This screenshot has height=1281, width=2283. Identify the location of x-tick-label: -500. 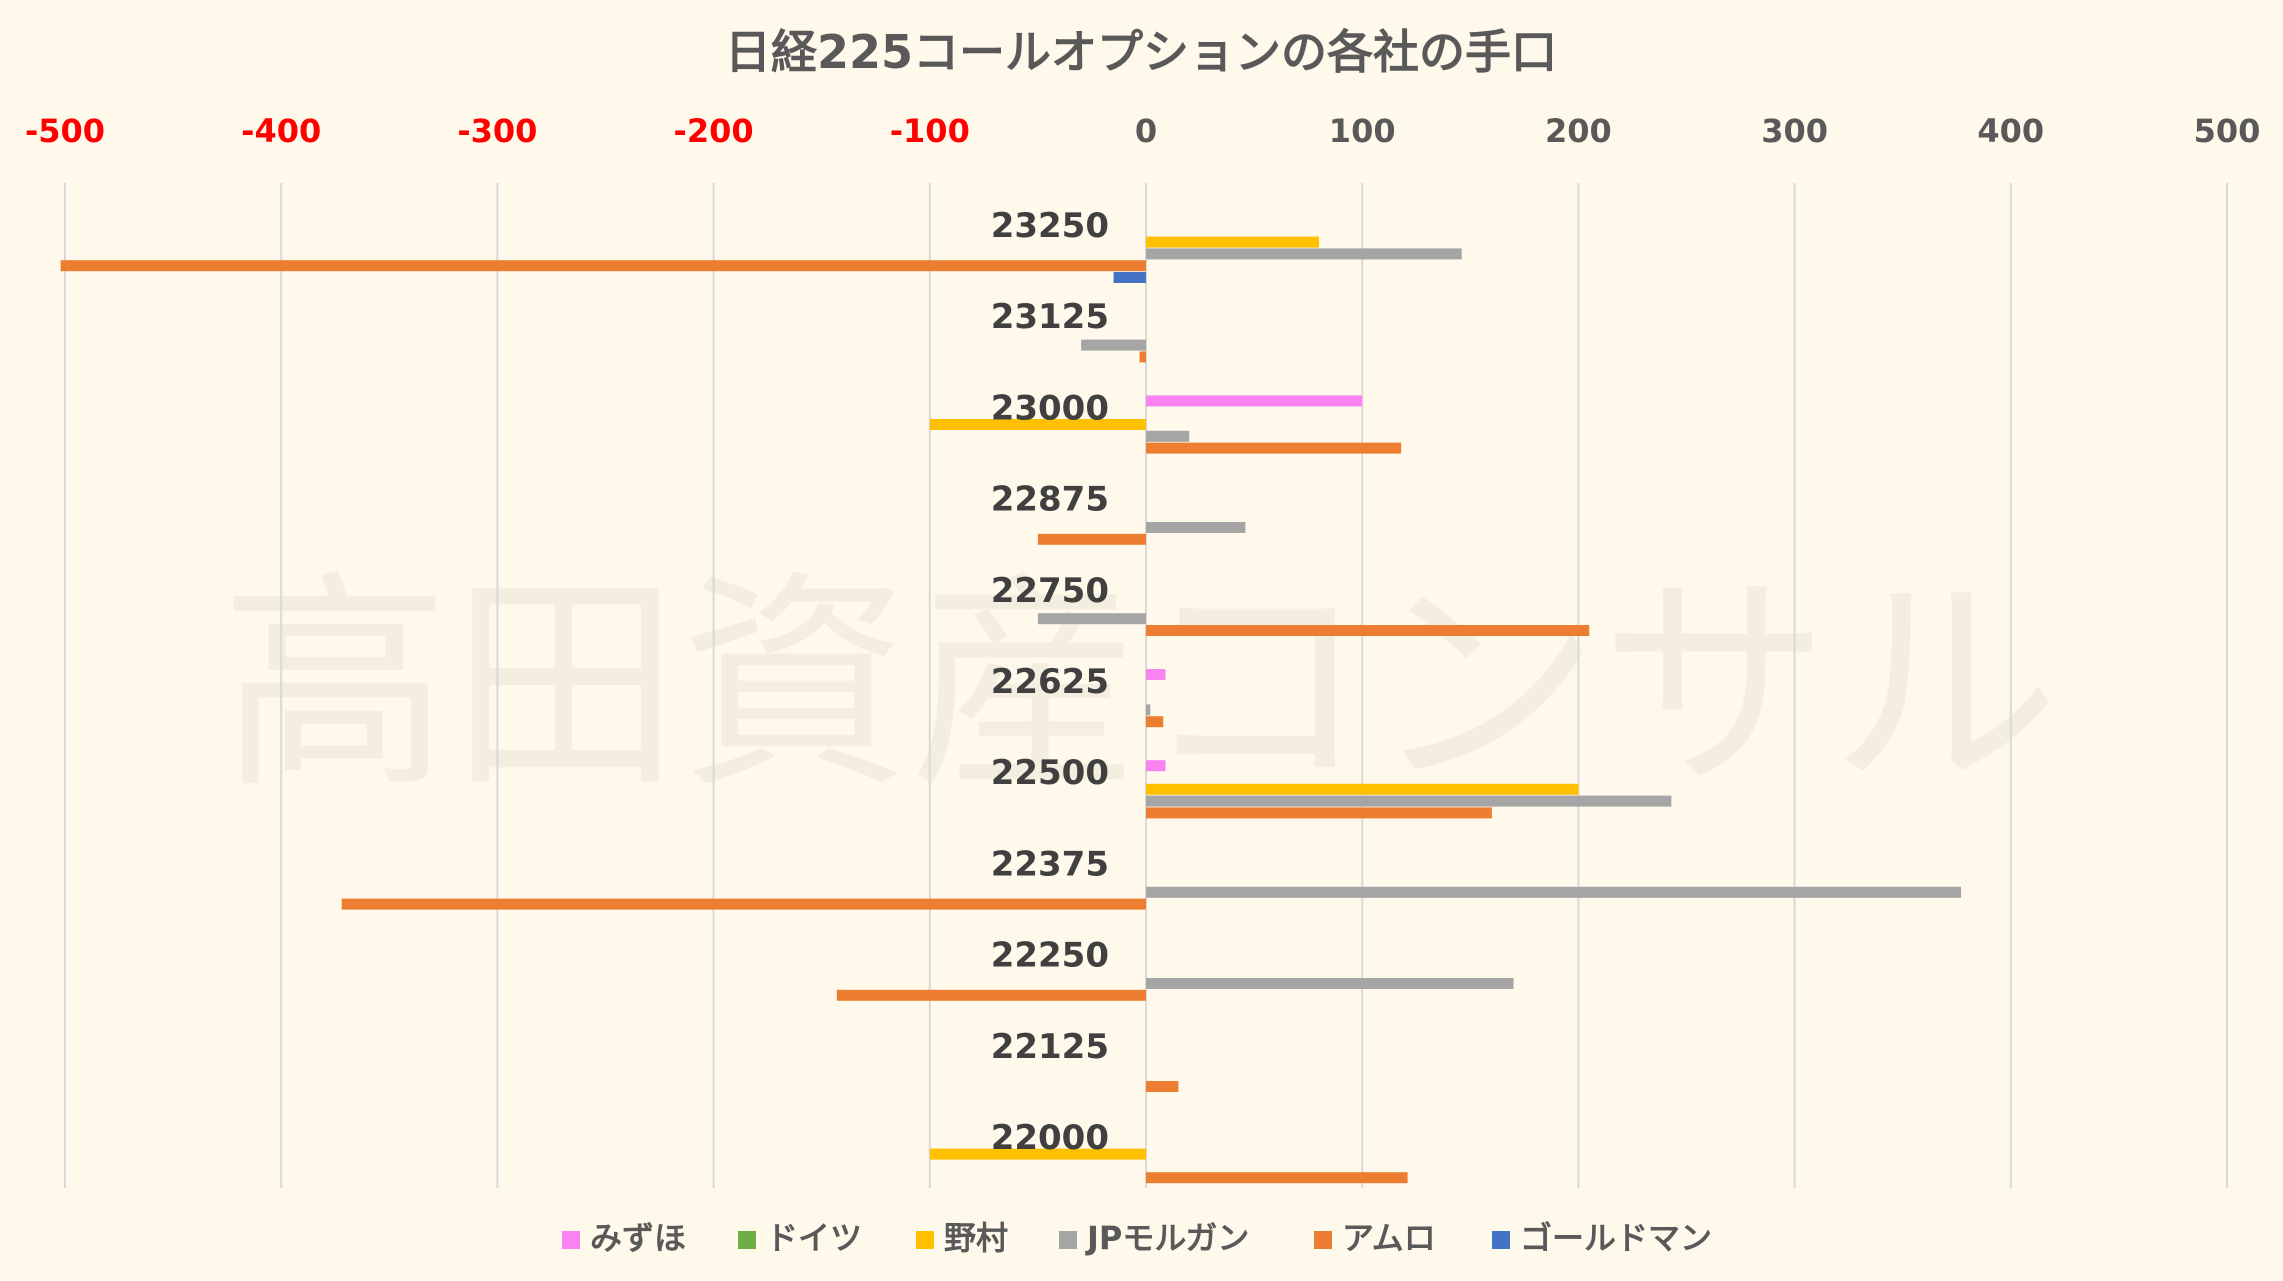
(65, 131).